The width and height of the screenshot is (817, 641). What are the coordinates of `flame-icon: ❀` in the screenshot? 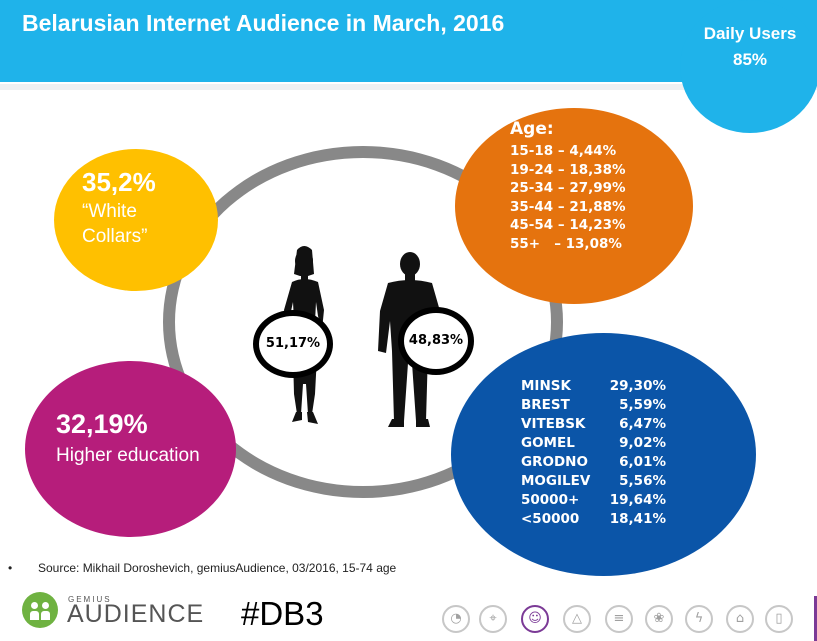 It's located at (659, 619).